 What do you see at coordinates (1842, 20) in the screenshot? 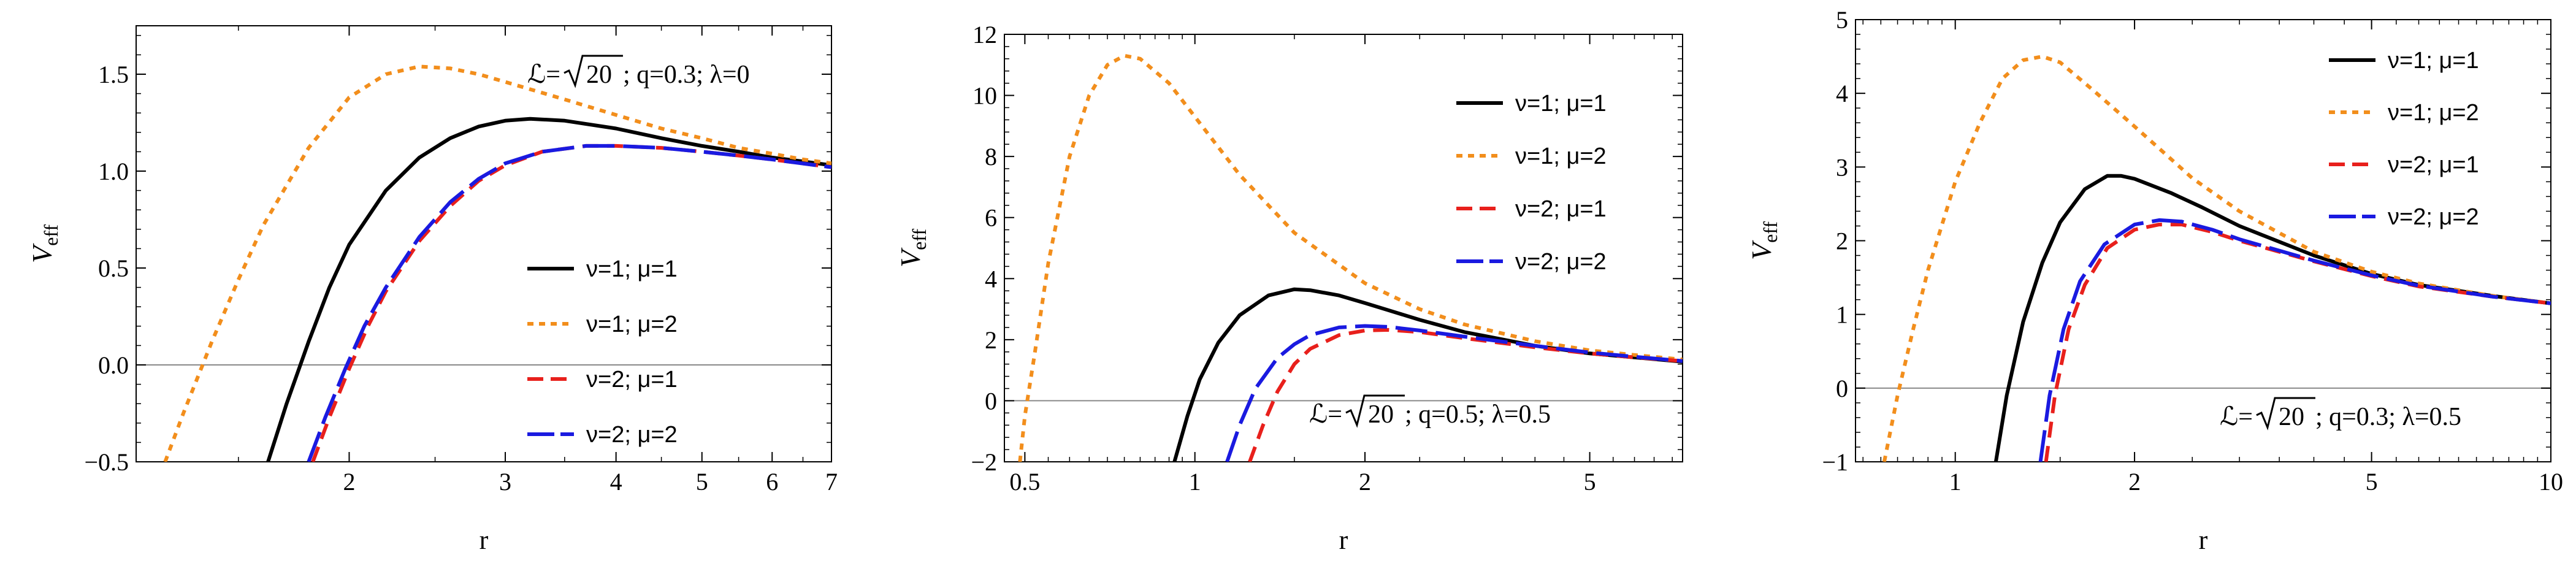
I see `y-tick-label: 5` at bounding box center [1842, 20].